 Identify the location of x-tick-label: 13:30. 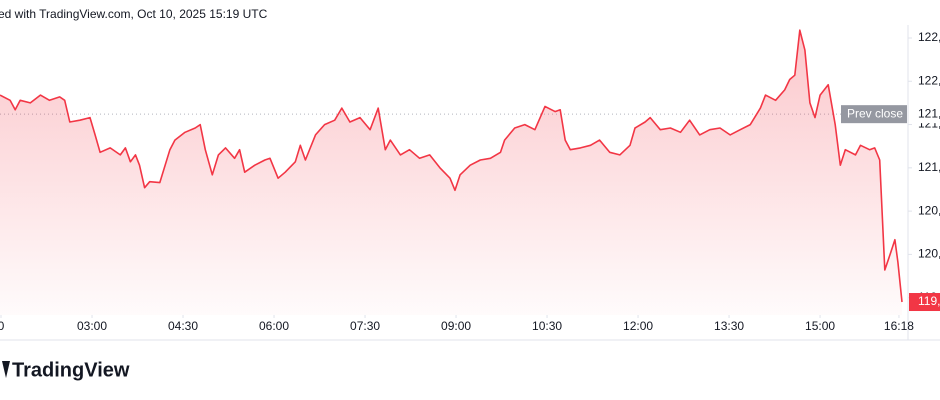
(729, 326).